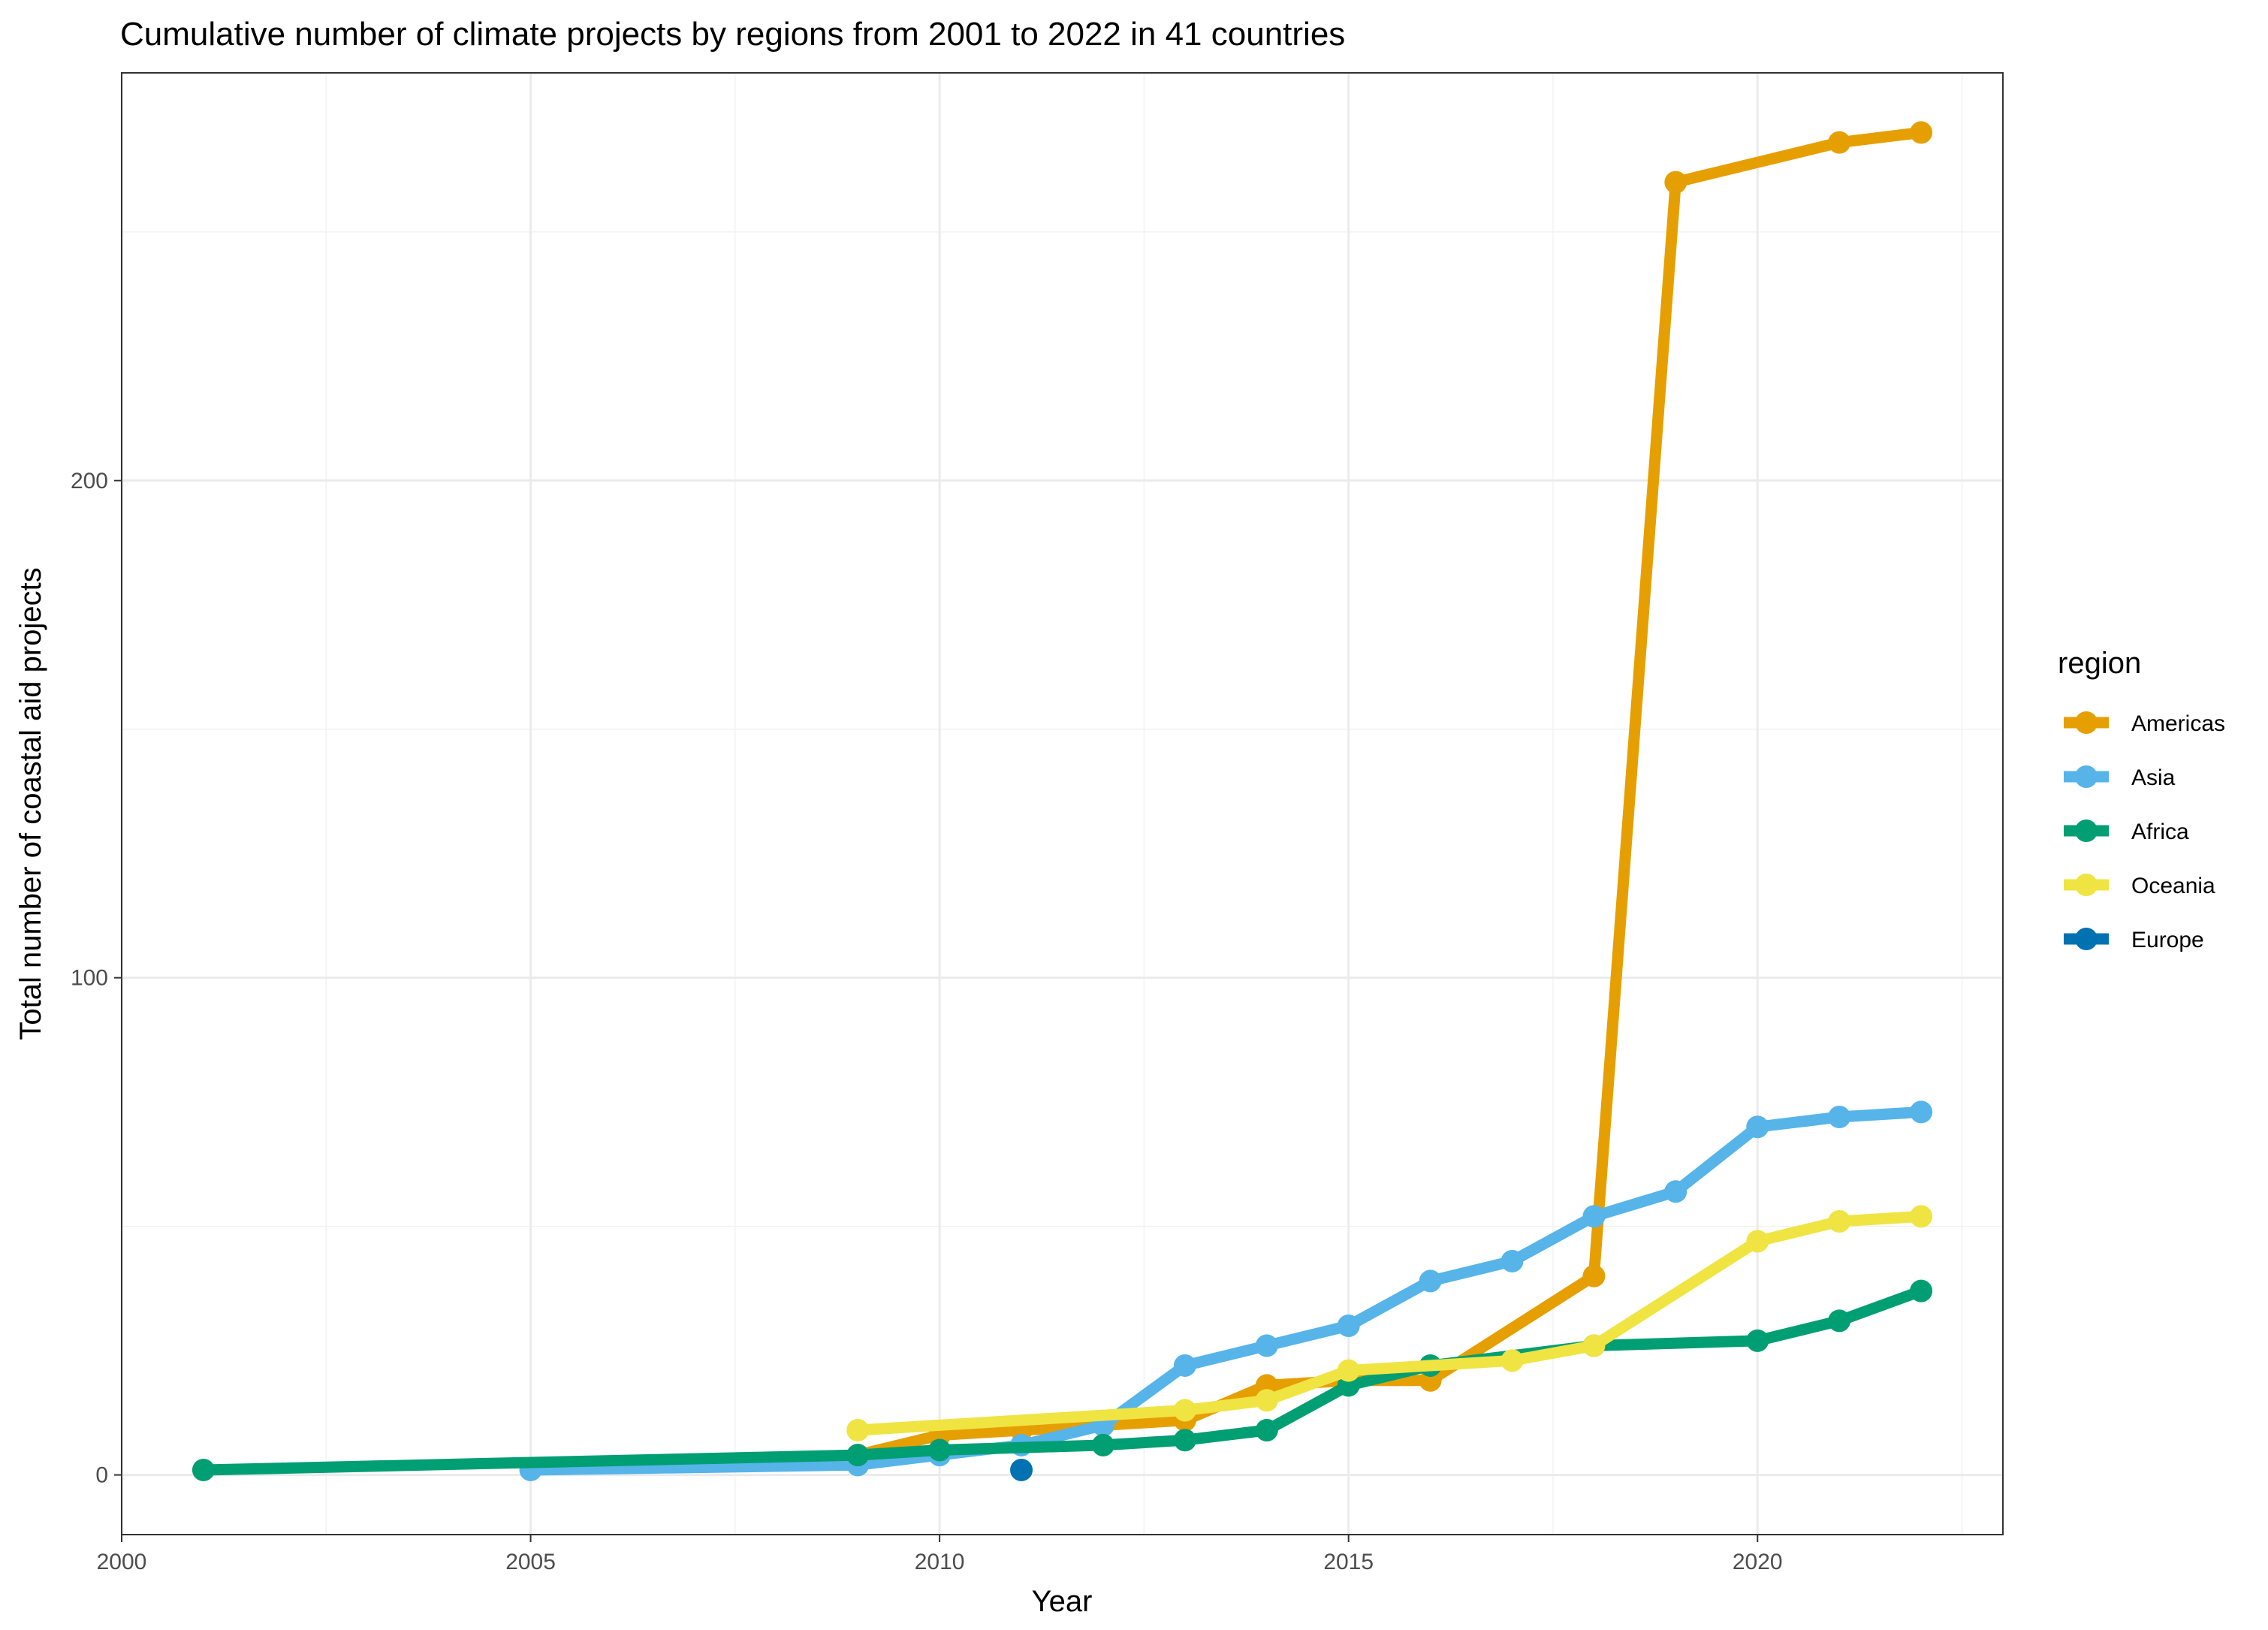 The image size is (2268, 1630). I want to click on legend-label-europe: Europe, so click(2167, 940).